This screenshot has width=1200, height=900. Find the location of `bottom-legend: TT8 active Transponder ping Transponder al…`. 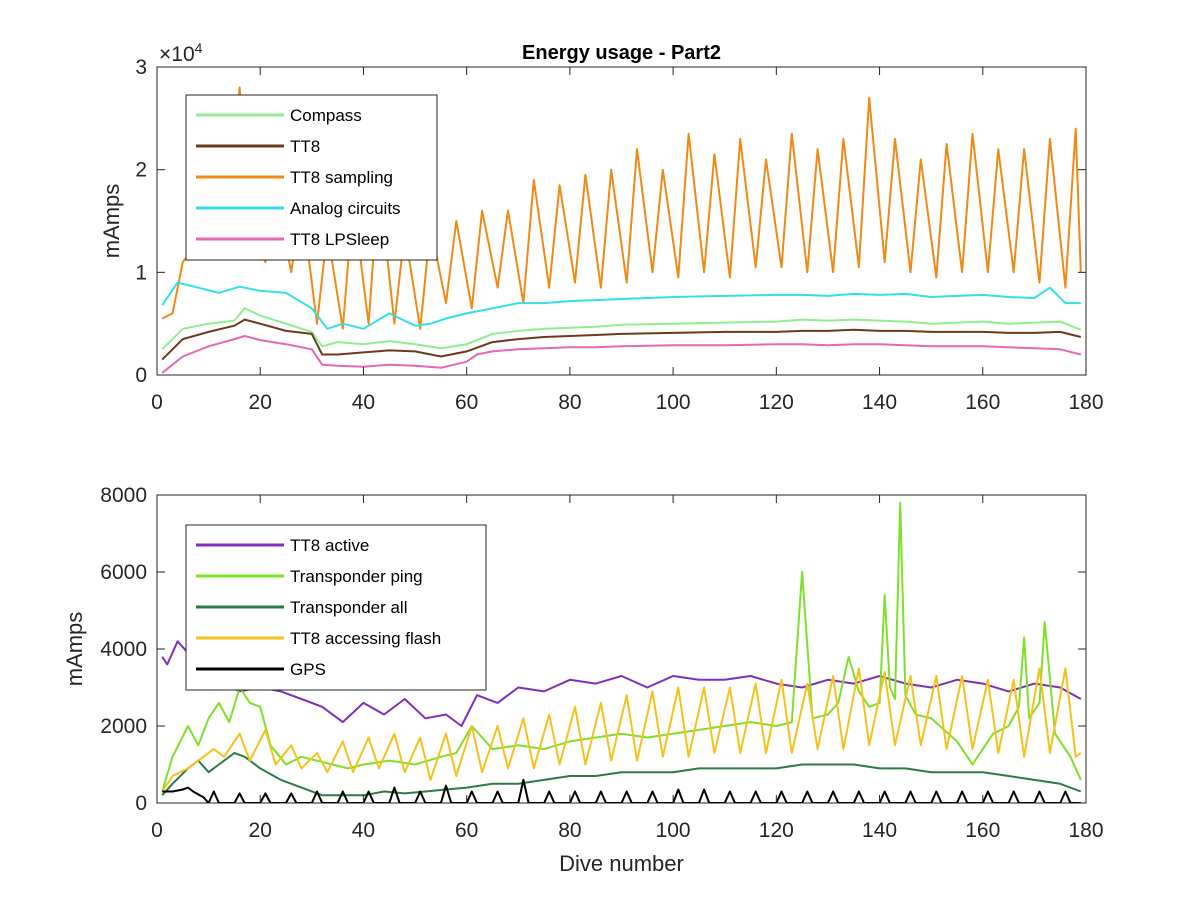

bottom-legend: TT8 active Transponder ping Transponder al… is located at coordinates (336, 607).